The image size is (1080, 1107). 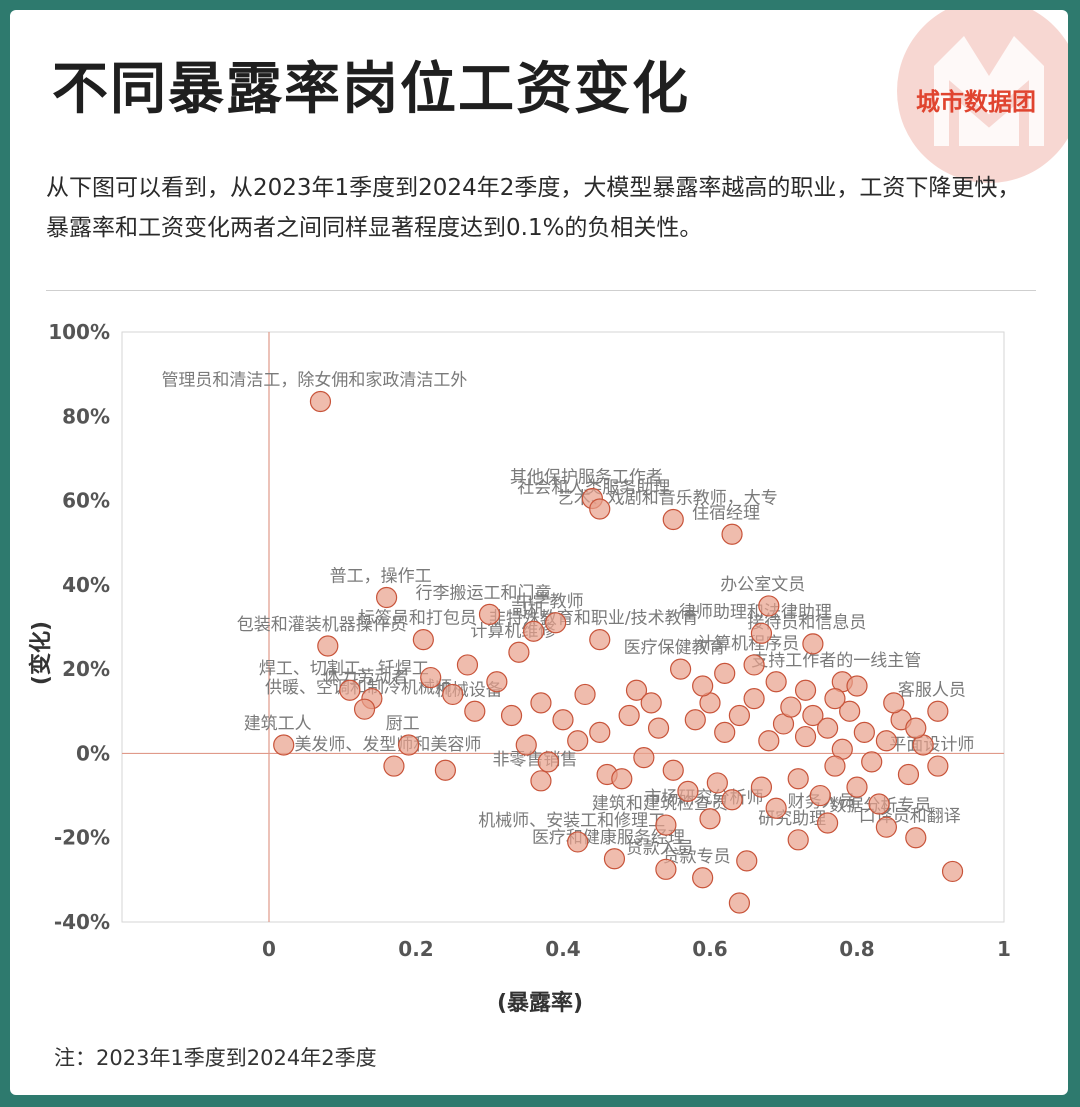 What do you see at coordinates (86, 585) in the screenshot?
I see `y-tick-label: 40%` at bounding box center [86, 585].